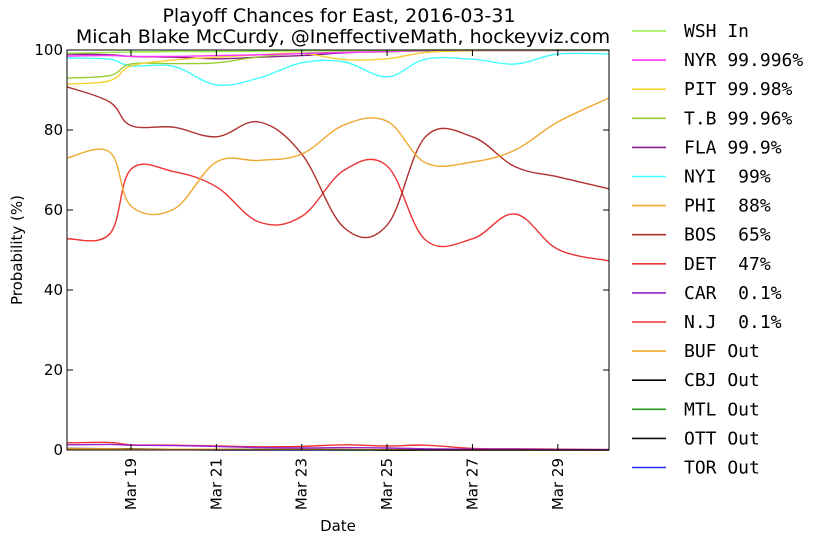 The image size is (826, 543). I want to click on y-tick-label: 80, so click(53, 130).